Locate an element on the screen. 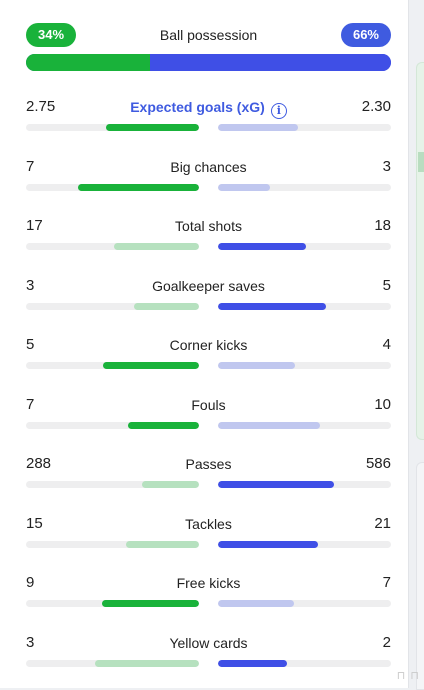  stat-label-text: Big chances is located at coordinates (208, 167).